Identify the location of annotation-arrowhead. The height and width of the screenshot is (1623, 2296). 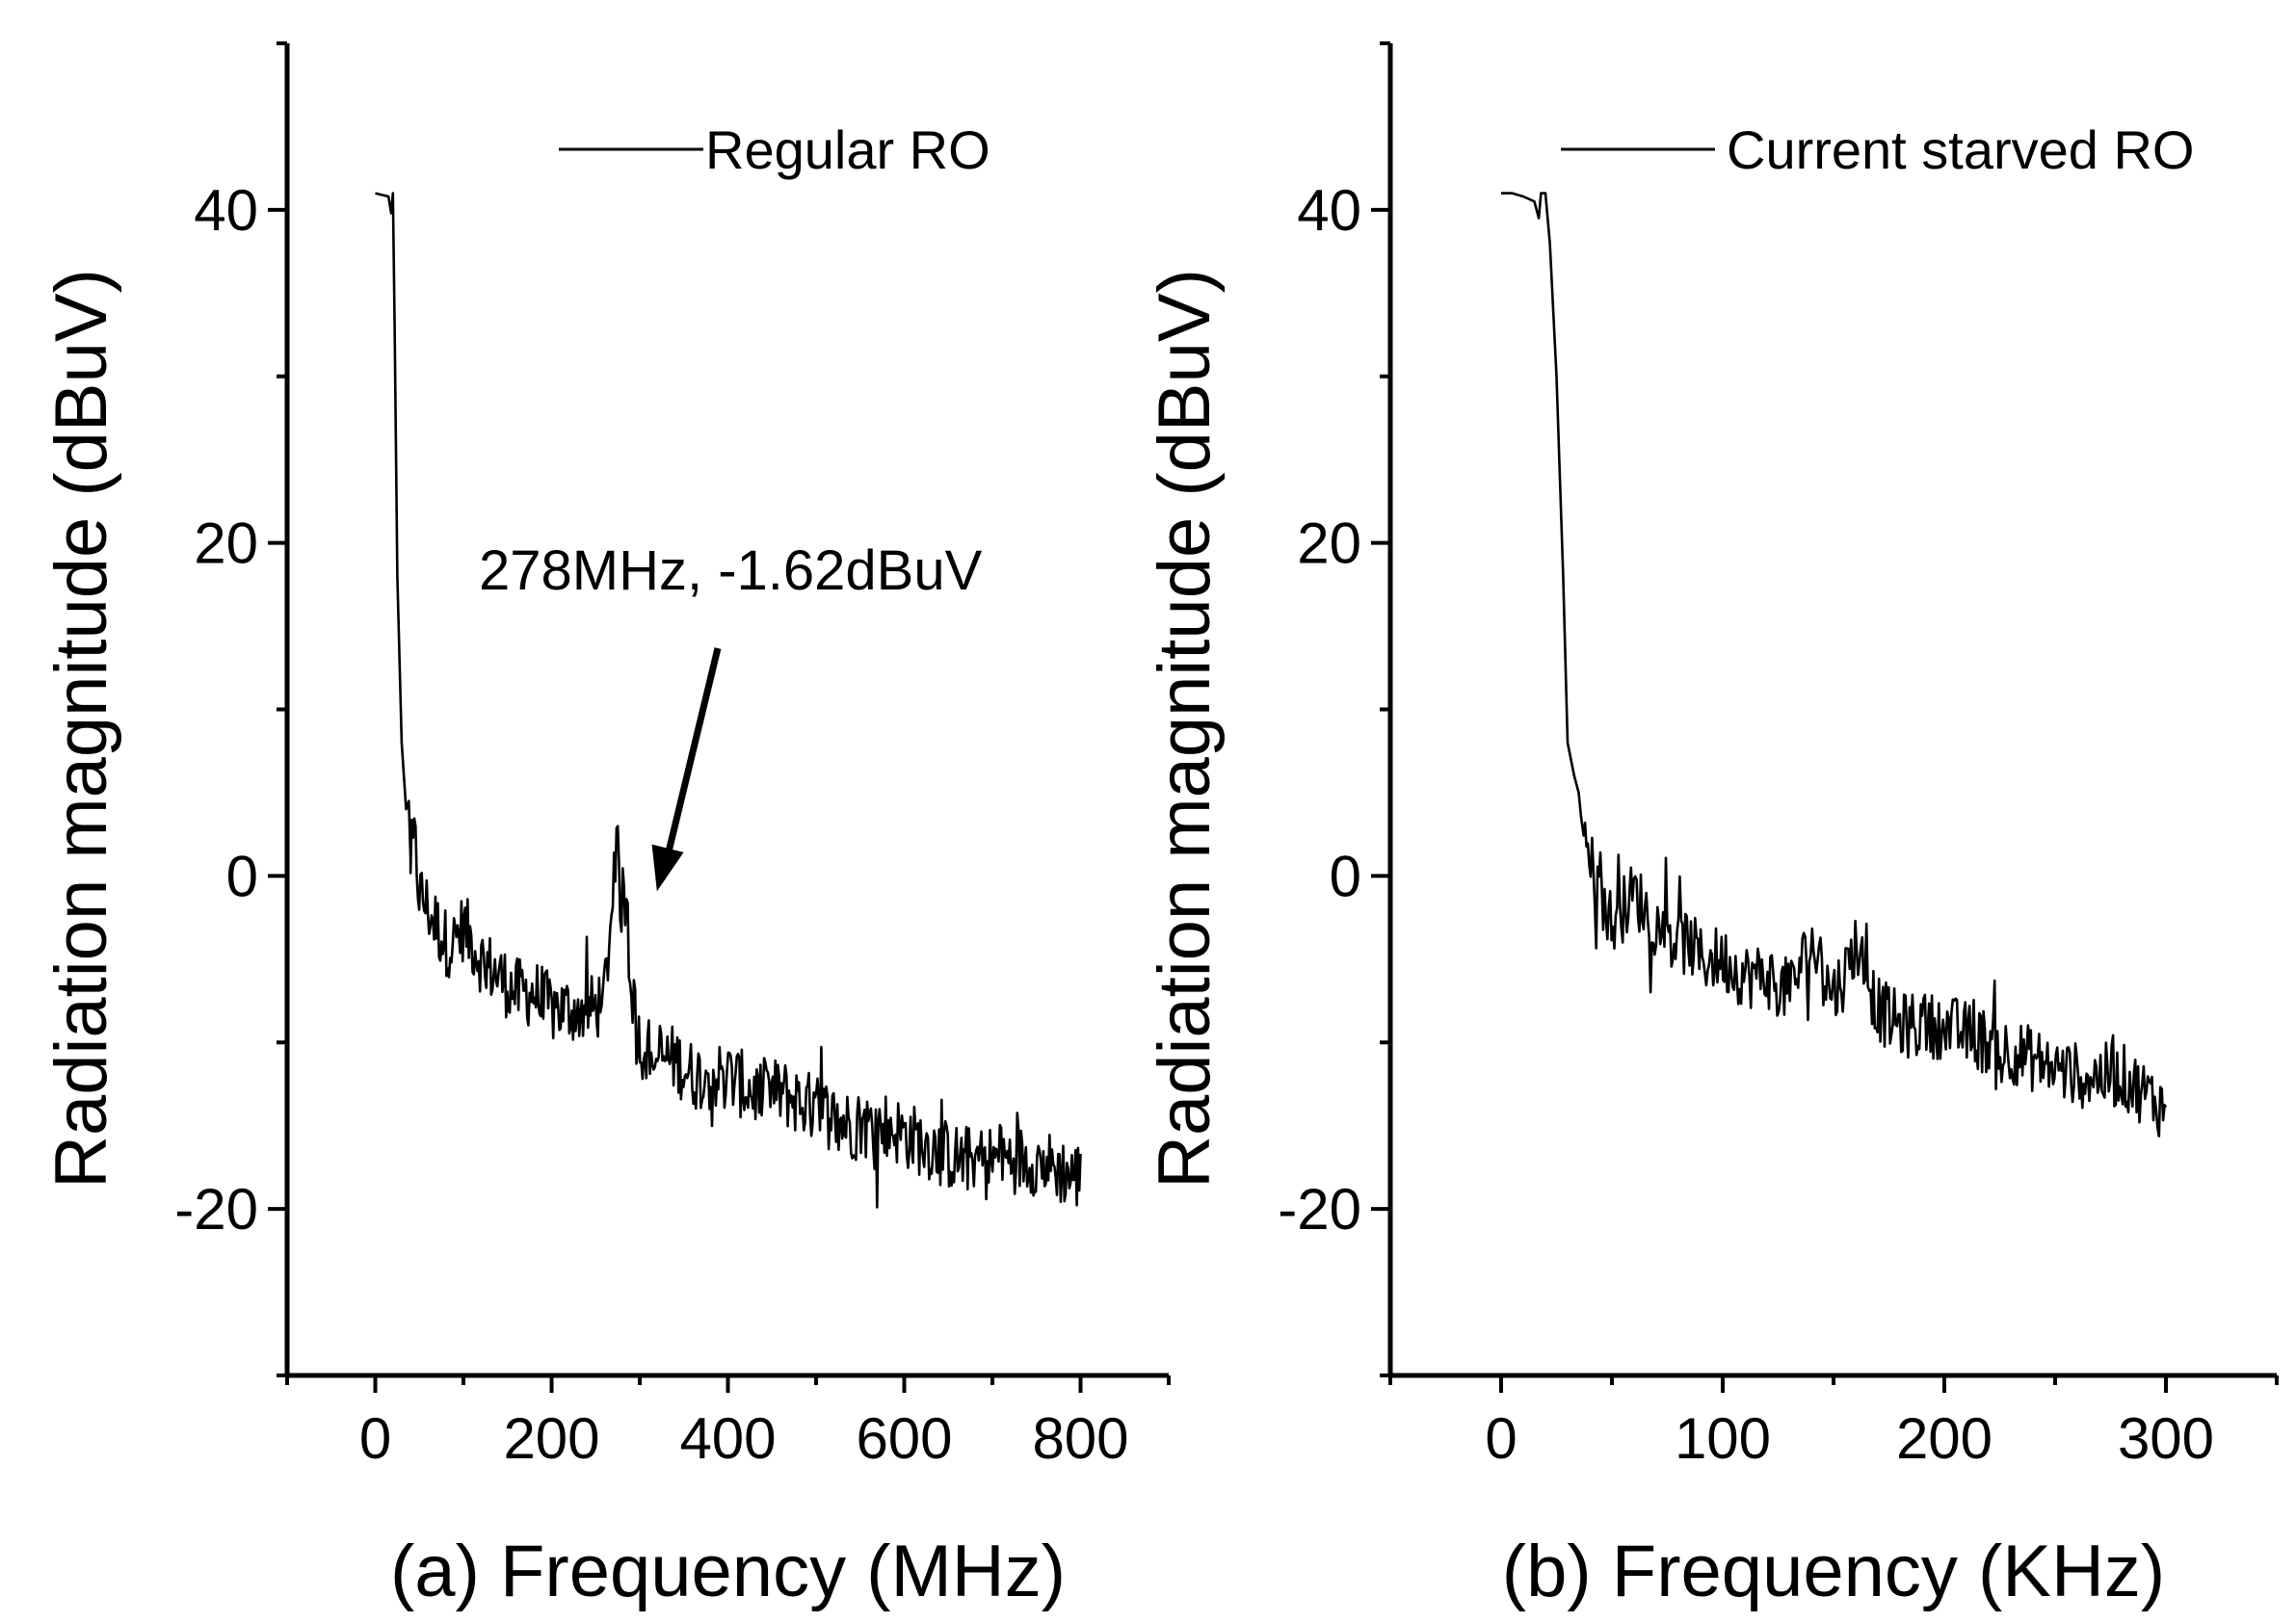
(668, 868).